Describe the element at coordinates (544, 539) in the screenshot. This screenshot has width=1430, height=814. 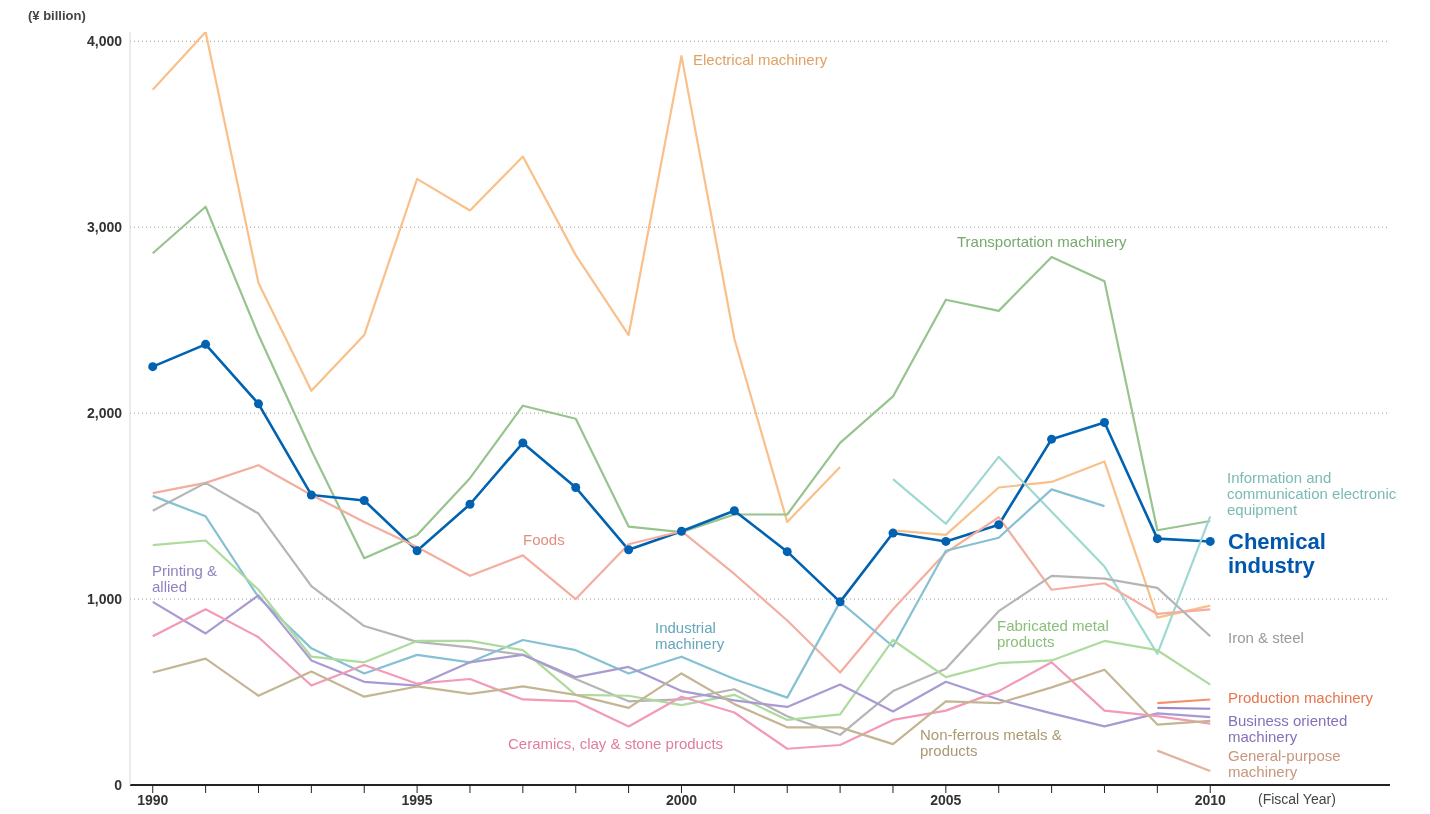
I see `series-label: Foods` at that location.